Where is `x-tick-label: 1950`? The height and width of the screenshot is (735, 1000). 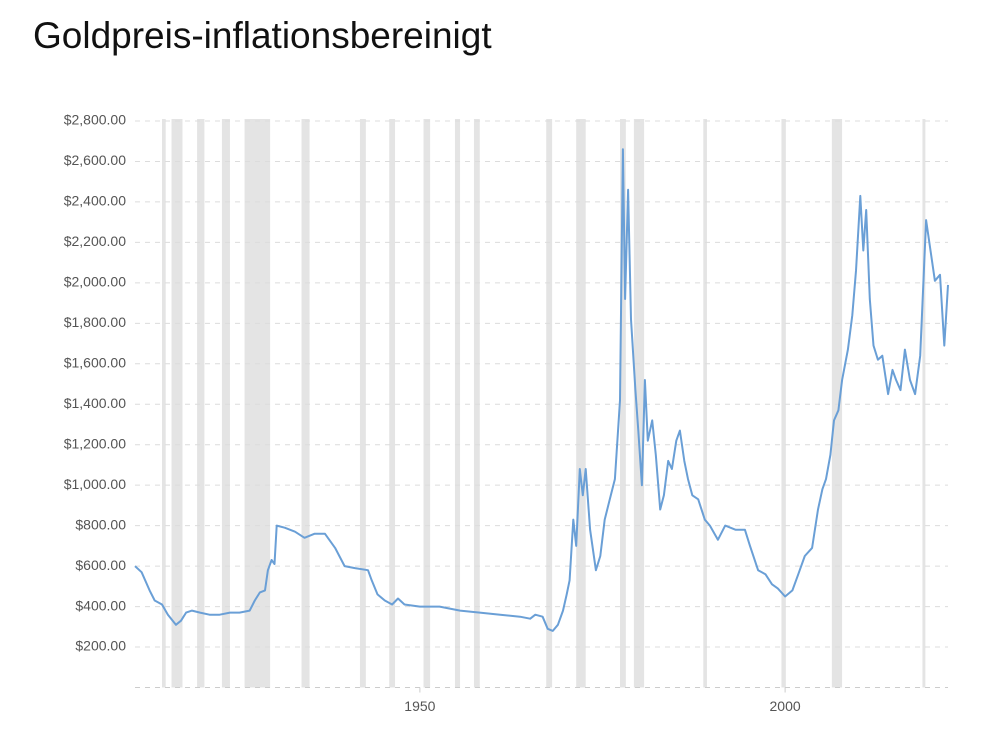 x-tick-label: 1950 is located at coordinates (419, 706).